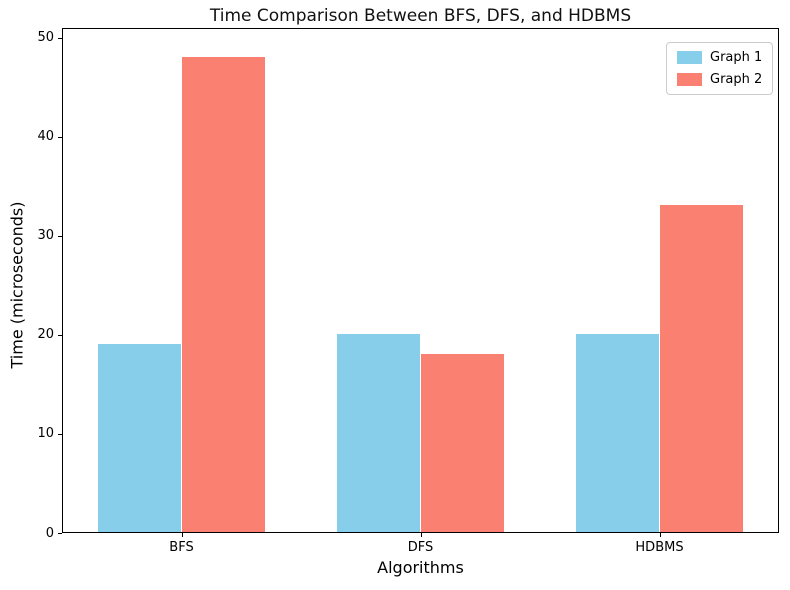 Image resolution: width=790 pixels, height=590 pixels. Describe the element at coordinates (45, 38) in the screenshot. I see `y-tick-label-50: 50` at that location.